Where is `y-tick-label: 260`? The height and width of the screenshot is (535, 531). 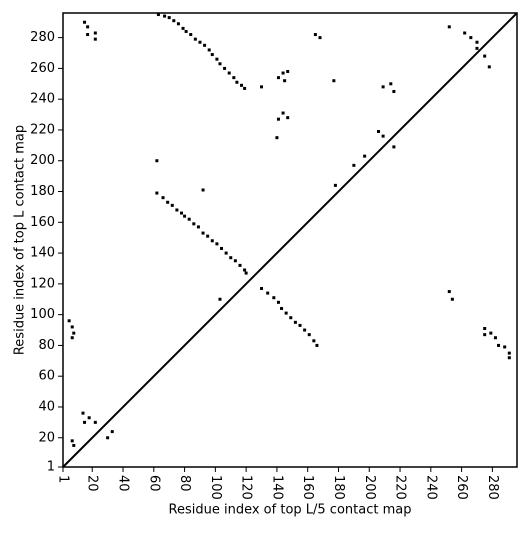
y-tick-label: 260 is located at coordinates (42, 68).